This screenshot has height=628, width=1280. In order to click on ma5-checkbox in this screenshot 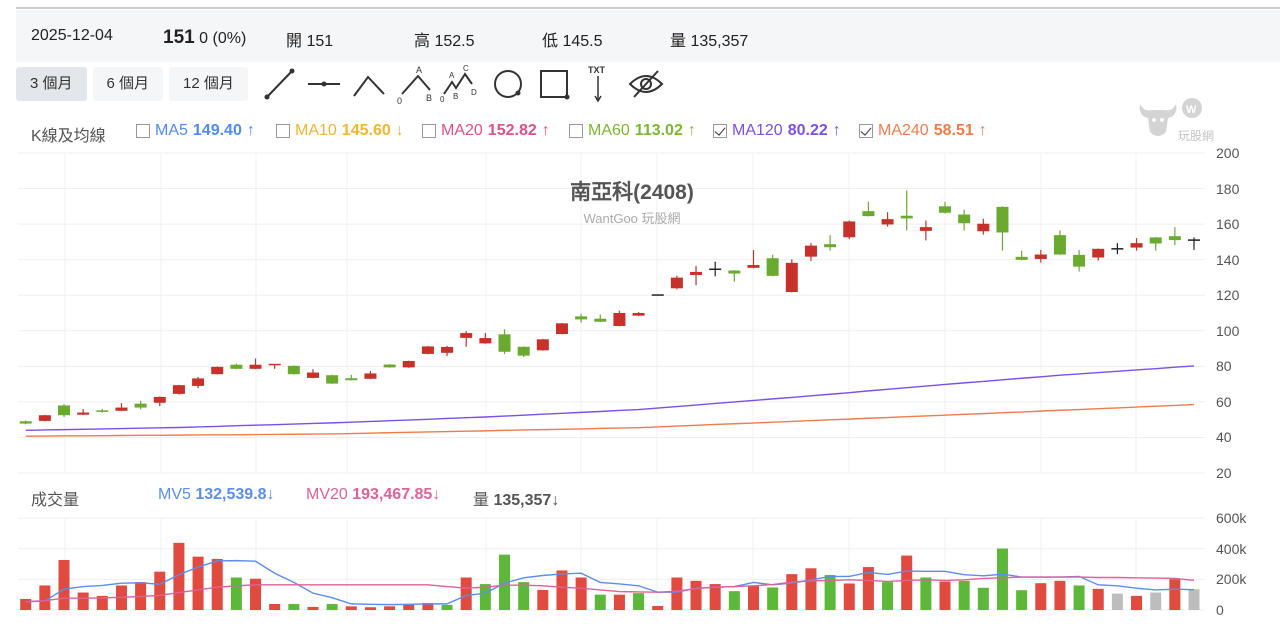, I will do `click(143, 131)`.